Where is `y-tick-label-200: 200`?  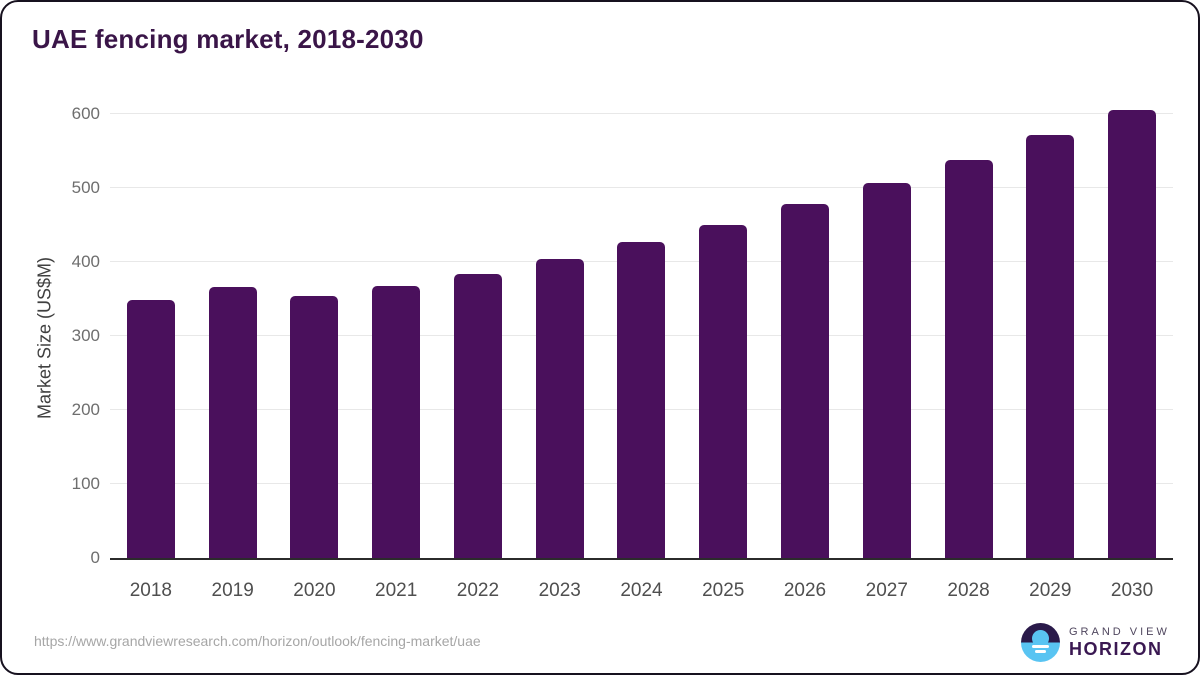 y-tick-label-200: 200 is located at coordinates (85, 409).